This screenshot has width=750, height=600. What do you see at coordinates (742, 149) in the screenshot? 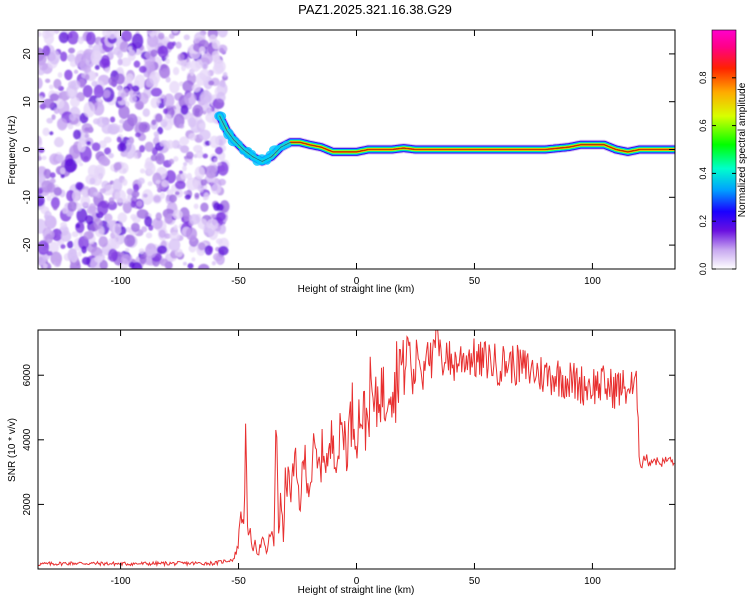
I see `colorbar-label: Normalized spectral amplitude` at bounding box center [742, 149].